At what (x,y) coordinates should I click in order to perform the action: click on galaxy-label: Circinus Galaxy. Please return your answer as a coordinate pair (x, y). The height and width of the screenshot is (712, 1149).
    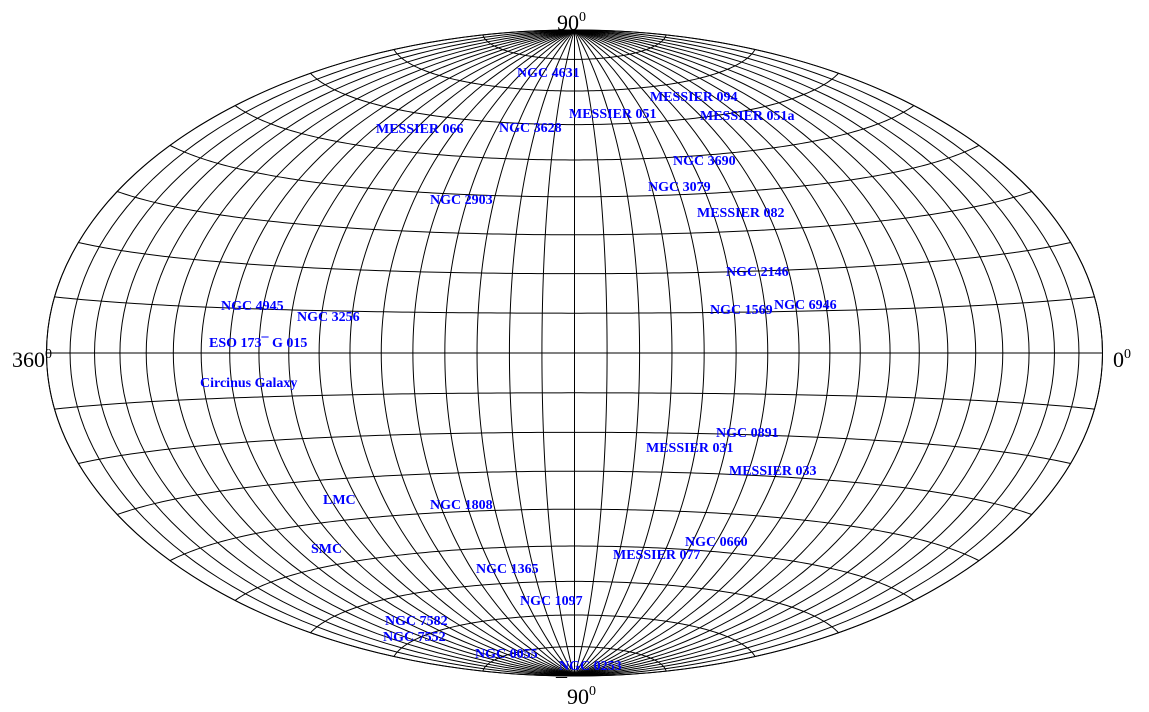
    Looking at the image, I should click on (248, 383).